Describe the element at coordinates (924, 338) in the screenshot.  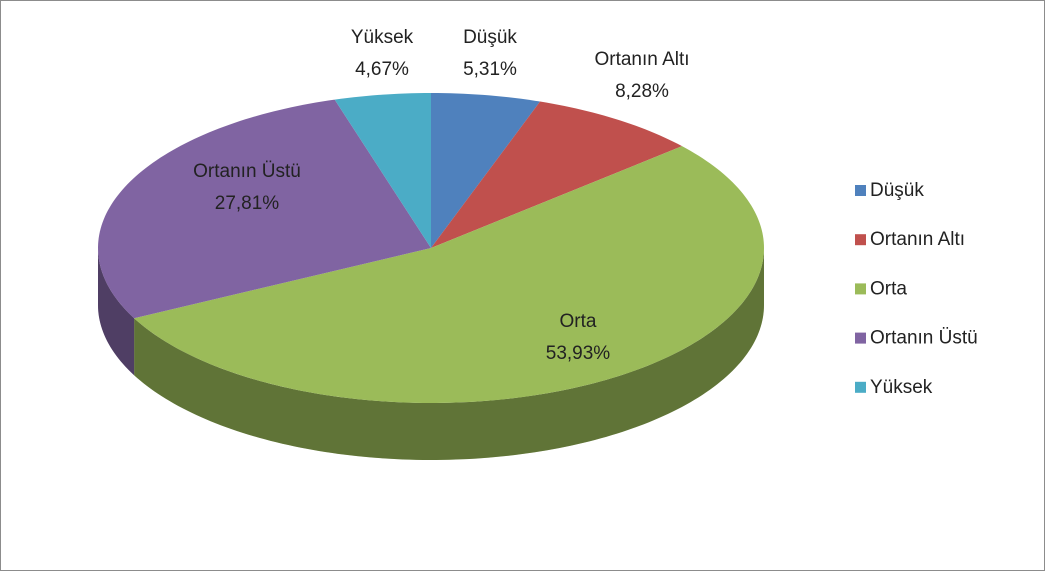
I see `legend-label: Ortanın Üstü` at that location.